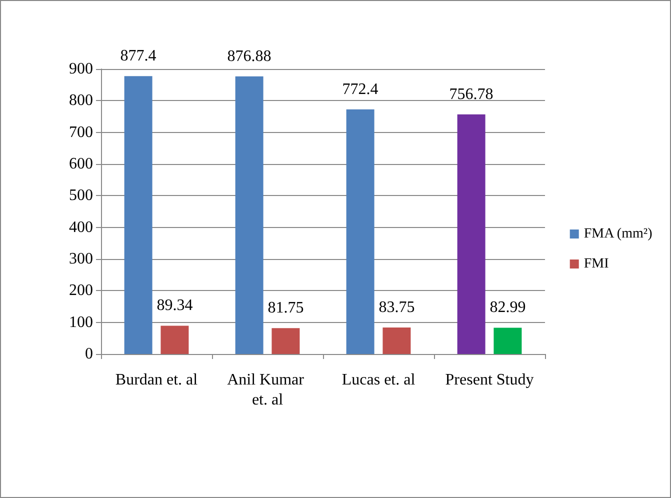 The width and height of the screenshot is (671, 498). What do you see at coordinates (81, 227) in the screenshot?
I see `y-tick-label: 400` at bounding box center [81, 227].